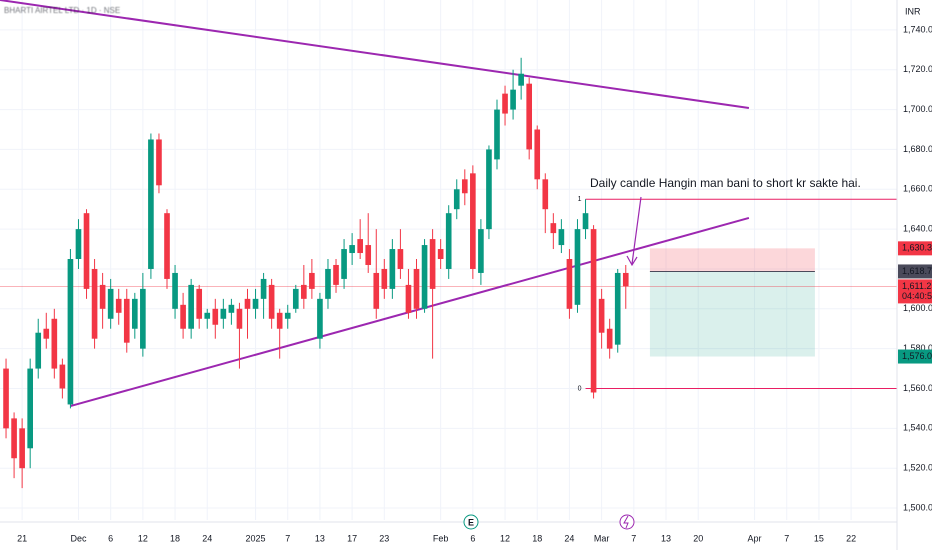 The height and width of the screenshot is (550, 932). I want to click on dividend-icon, so click(627, 522).